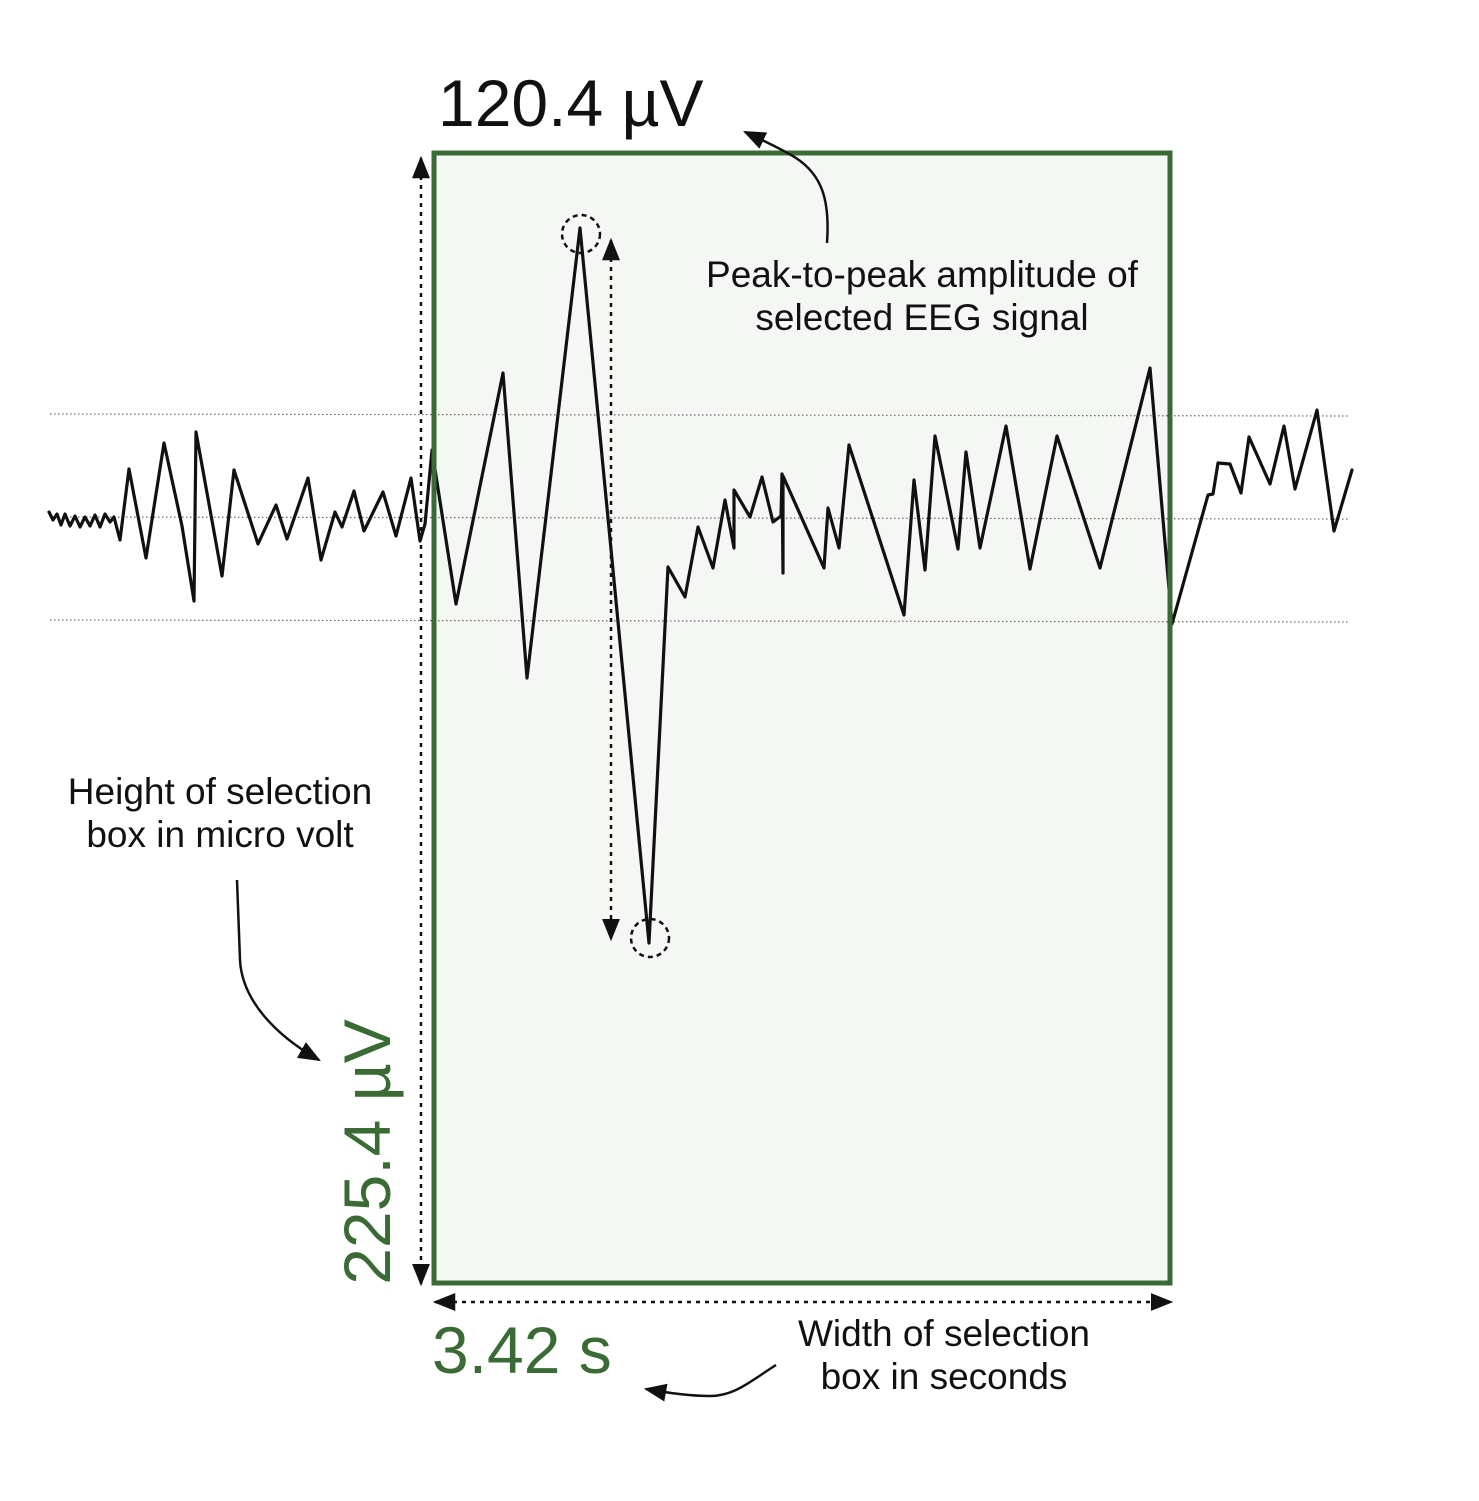 This screenshot has width=1479, height=1501. Describe the element at coordinates (699, 518) in the screenshot. I see `reference-line-baseline` at that location.